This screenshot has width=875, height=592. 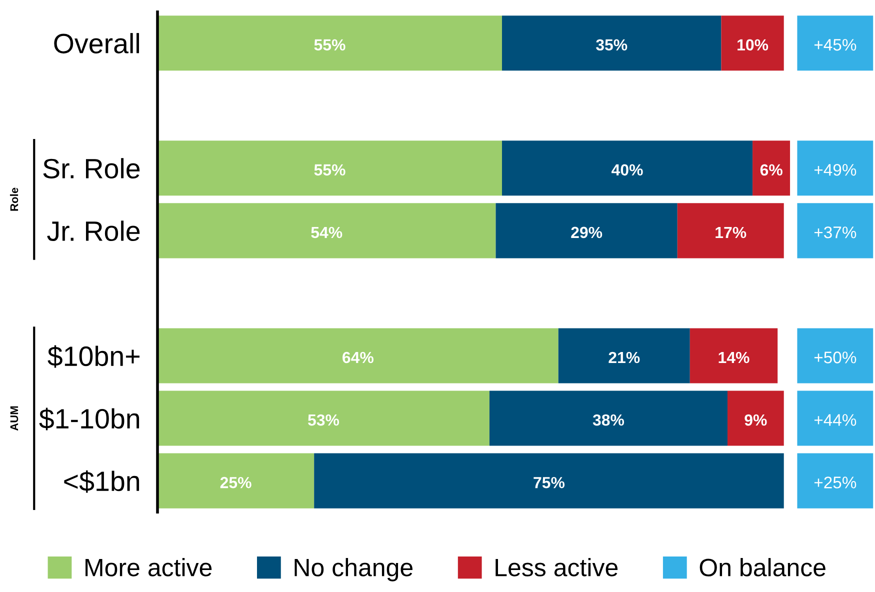 I want to click on data-label: 25%, so click(x=236, y=482).